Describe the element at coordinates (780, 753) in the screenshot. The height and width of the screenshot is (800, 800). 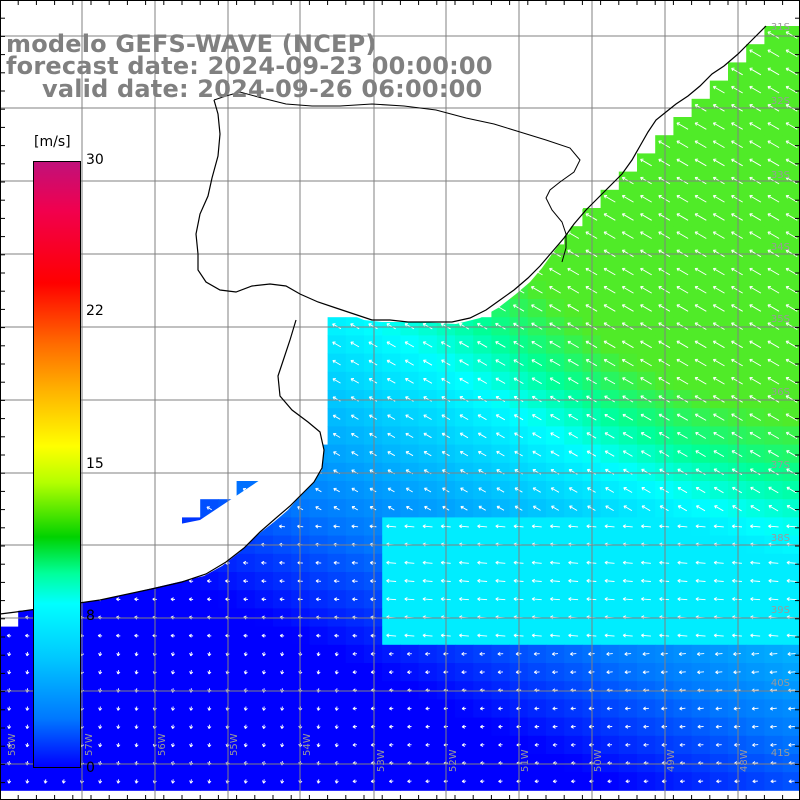
I see `lat-label: 41S` at that location.